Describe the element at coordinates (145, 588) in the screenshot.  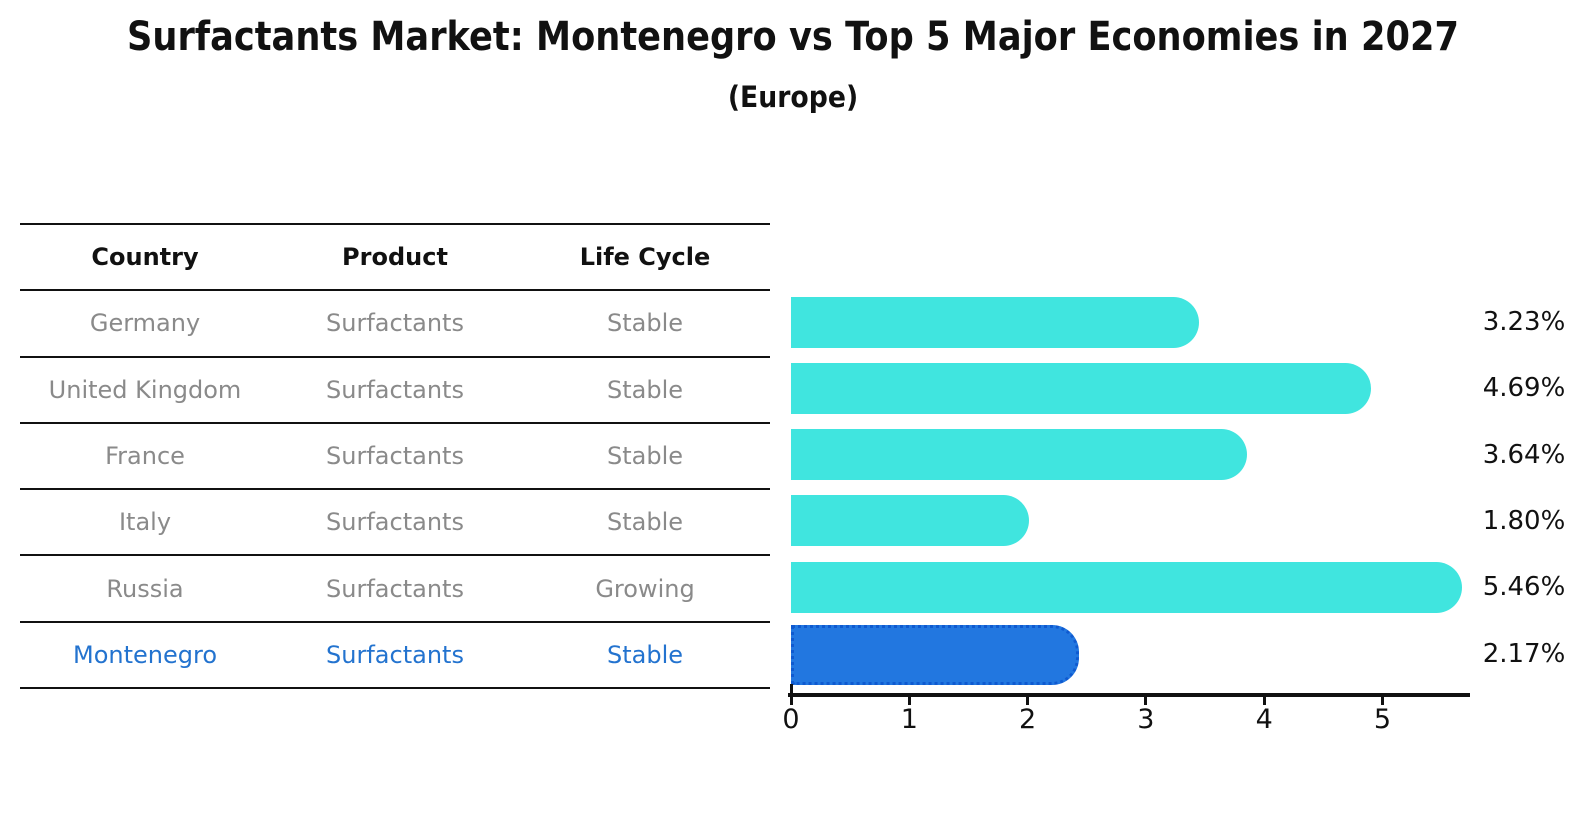
I see `country-cell: Russia` at that location.